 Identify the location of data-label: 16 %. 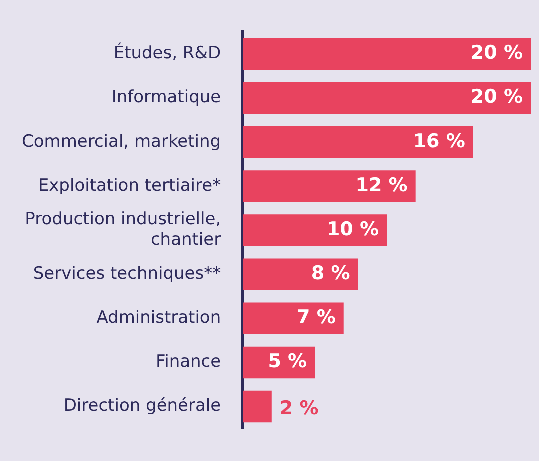
(439, 141).